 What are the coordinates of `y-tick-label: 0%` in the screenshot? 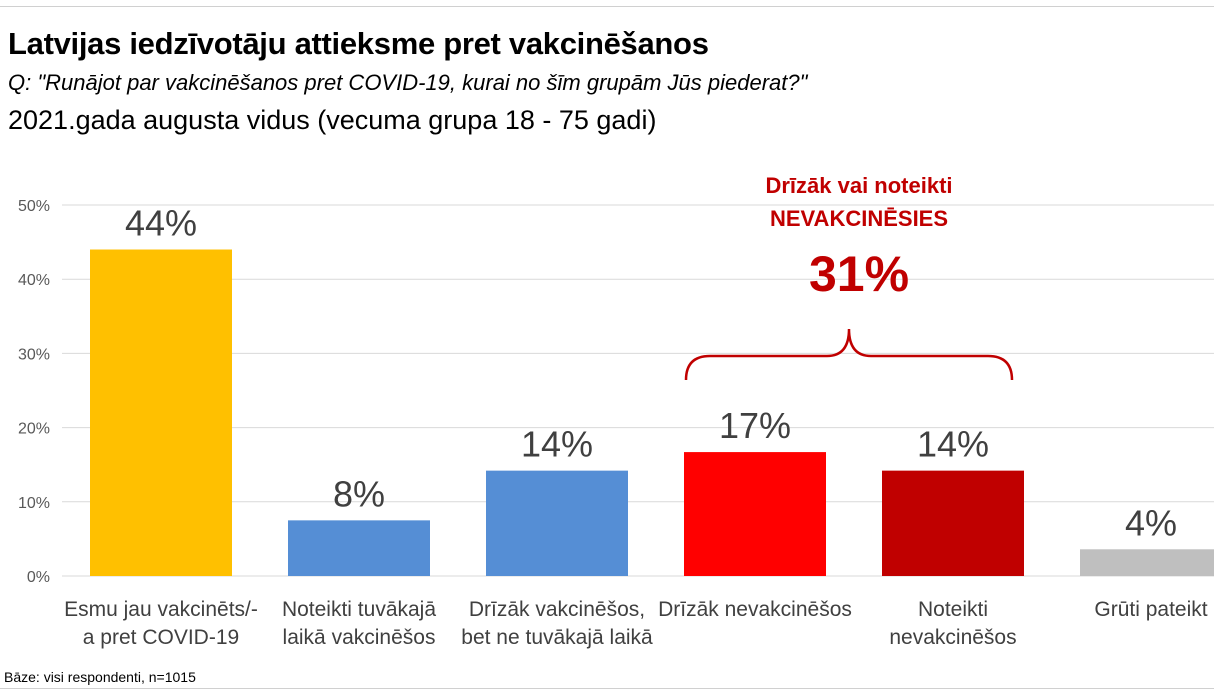 It's located at (38, 577).